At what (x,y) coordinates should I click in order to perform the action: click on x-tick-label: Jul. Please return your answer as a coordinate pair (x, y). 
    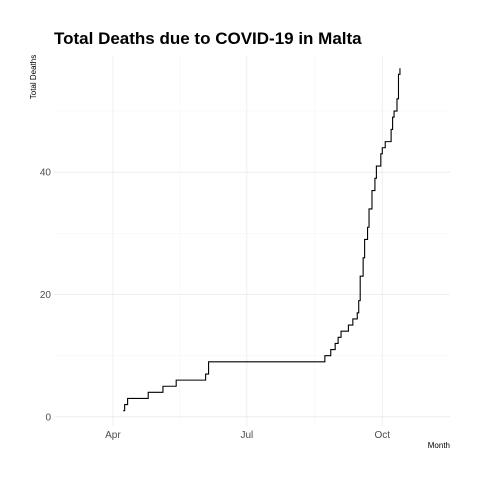
    Looking at the image, I should click on (246, 435).